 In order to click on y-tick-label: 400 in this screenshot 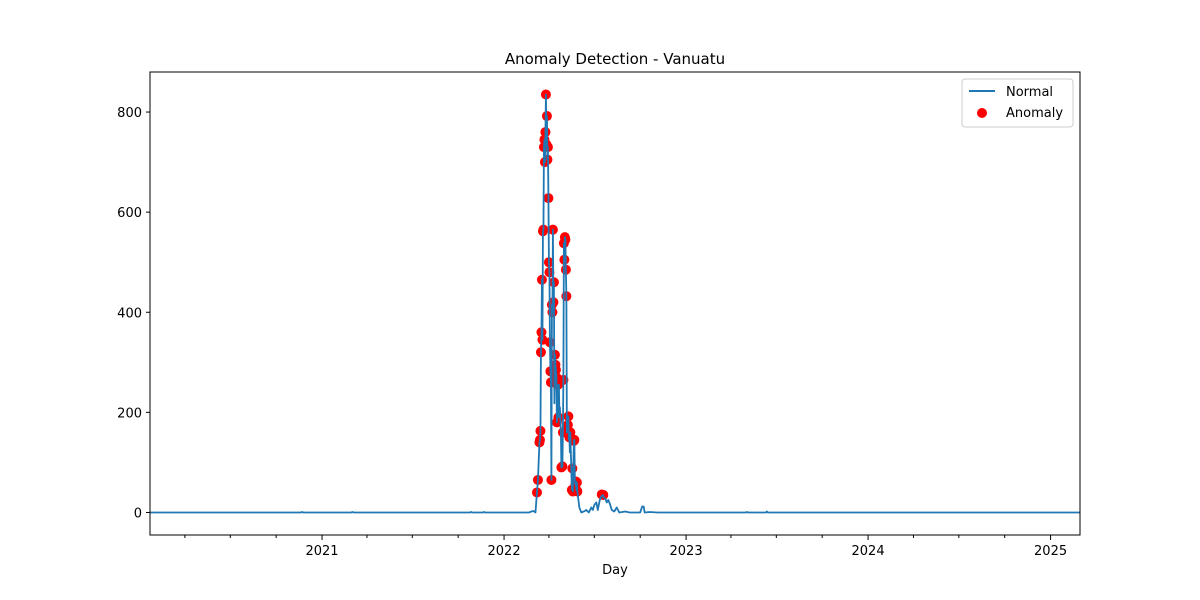, I will do `click(129, 313)`.